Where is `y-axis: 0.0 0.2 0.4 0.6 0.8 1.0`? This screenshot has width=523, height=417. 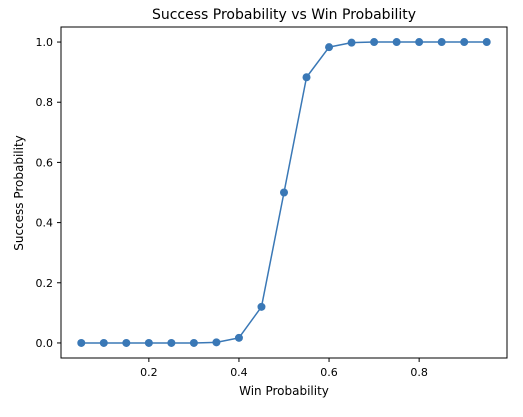 y-axis: 0.0 0.2 0.4 0.6 0.8 1.0 is located at coordinates (48, 193).